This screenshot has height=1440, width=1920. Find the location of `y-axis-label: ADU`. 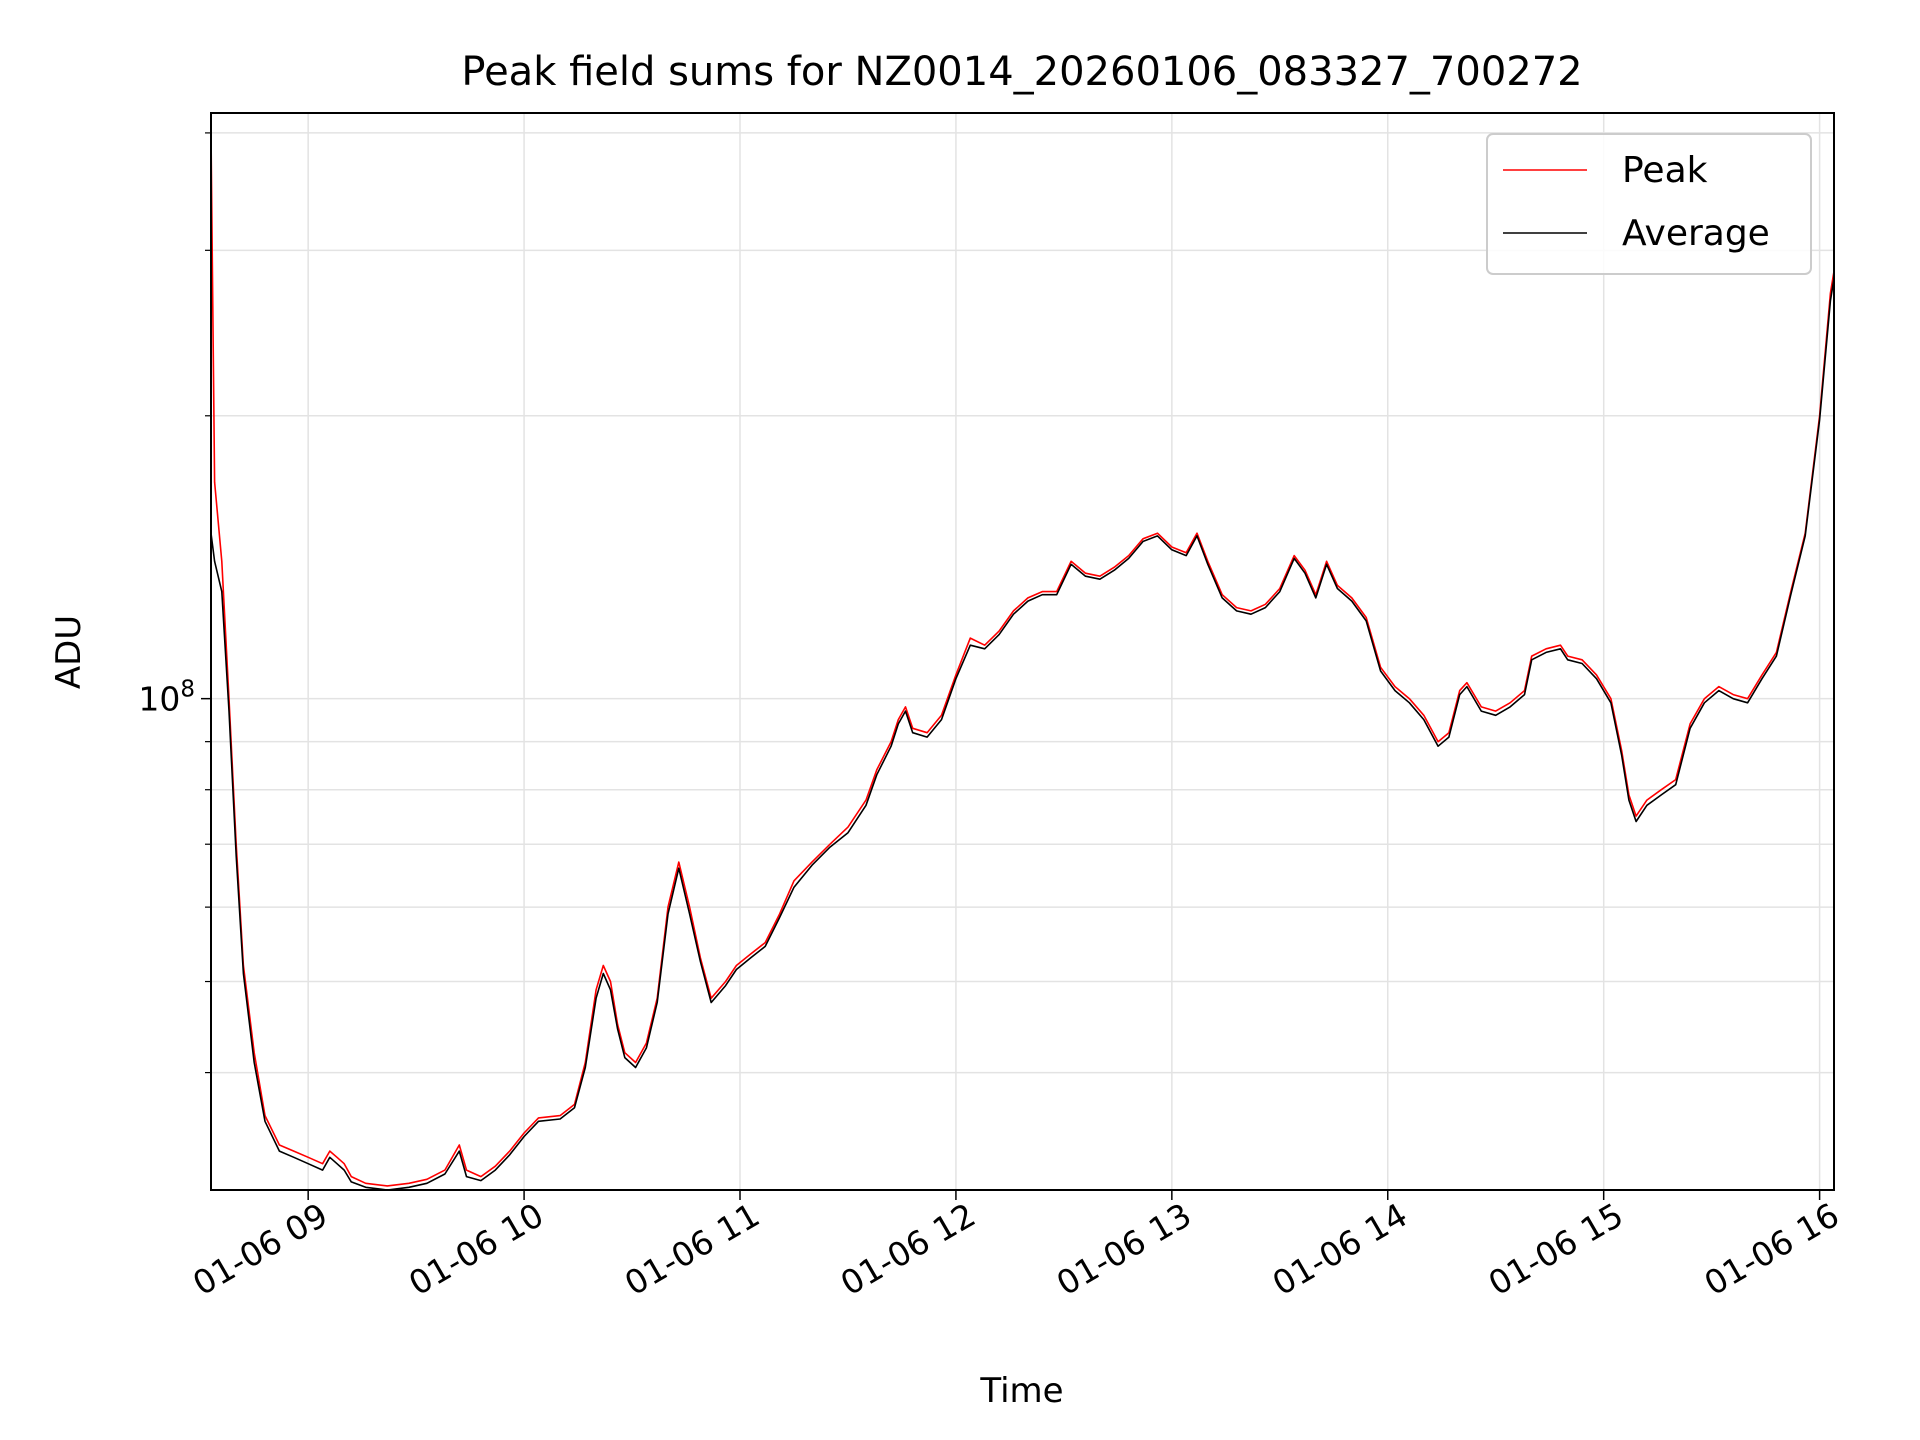

y-axis-label: ADU is located at coordinates (69, 652).